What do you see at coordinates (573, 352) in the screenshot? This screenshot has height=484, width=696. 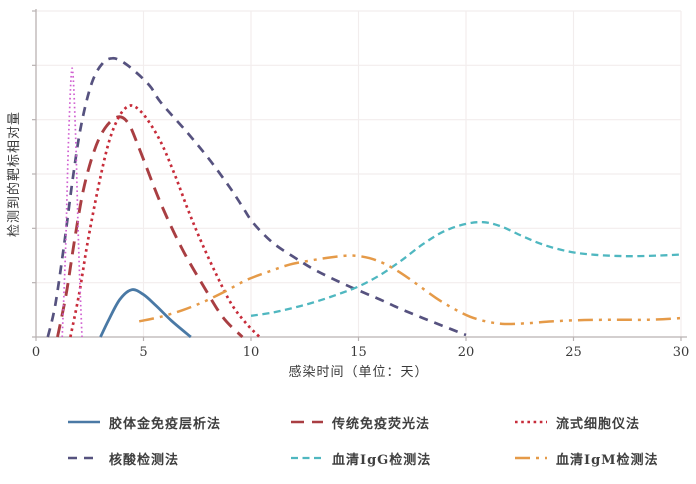 I see `x-tick-25: 25` at bounding box center [573, 352].